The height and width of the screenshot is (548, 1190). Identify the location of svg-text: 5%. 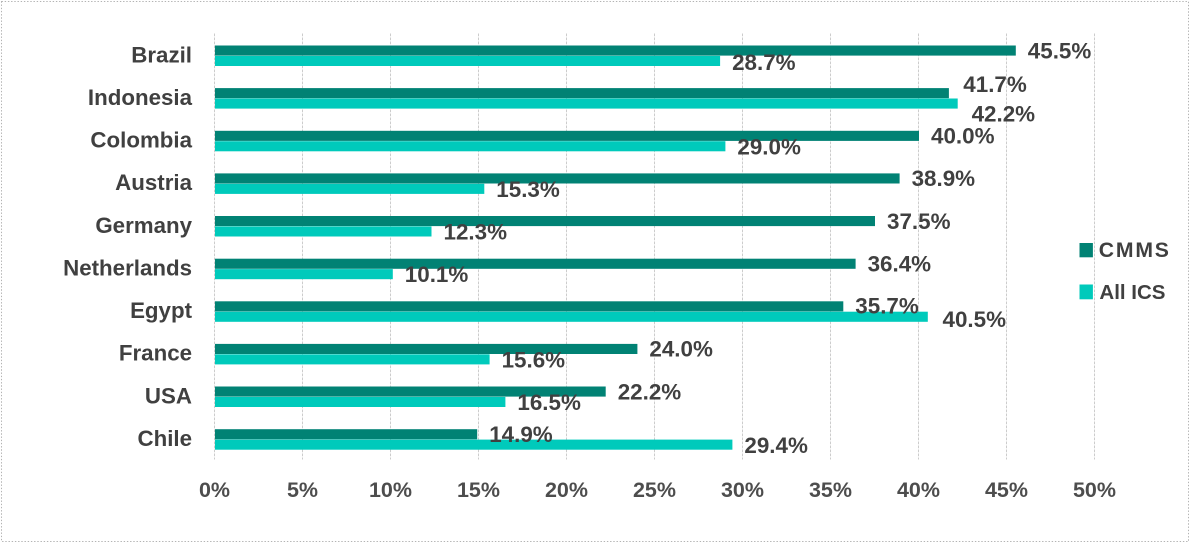
(302, 490).